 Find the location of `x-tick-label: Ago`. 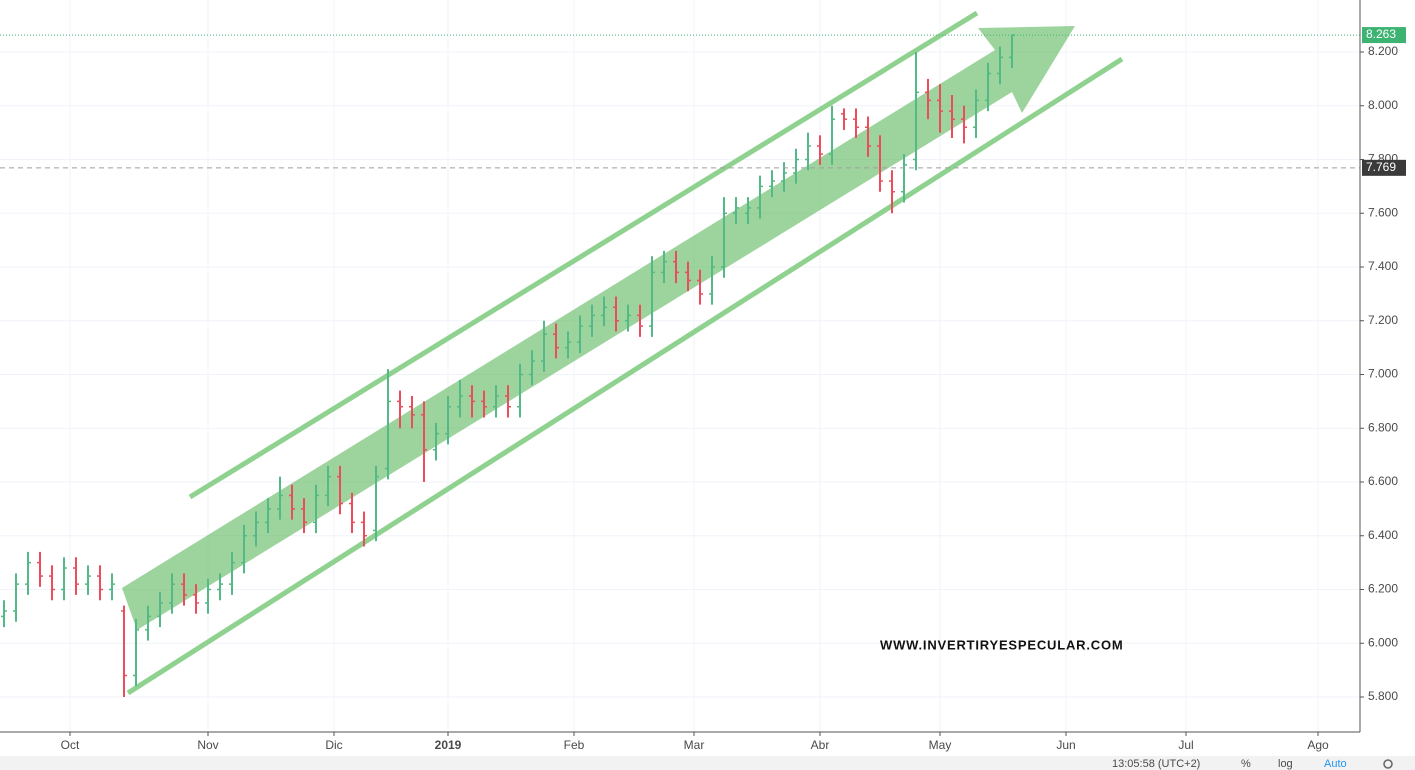

x-tick-label: Ago is located at coordinates (1318, 745).